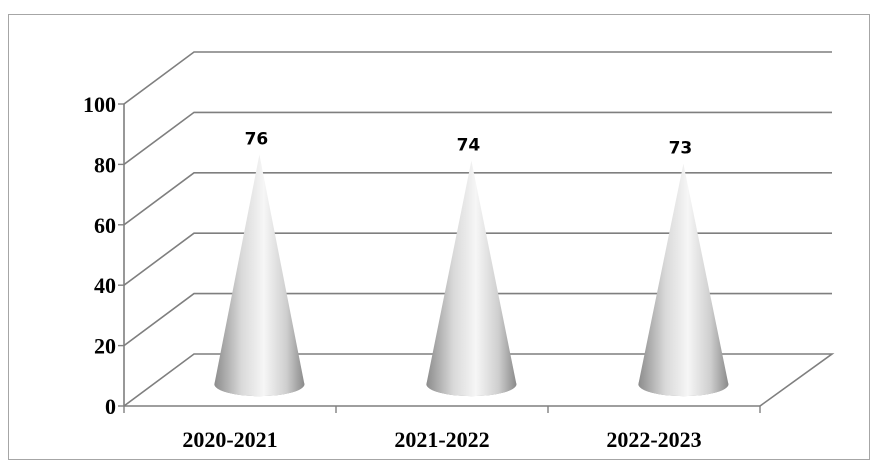 The height and width of the screenshot is (466, 880). I want to click on data-label: 73, so click(681, 149).